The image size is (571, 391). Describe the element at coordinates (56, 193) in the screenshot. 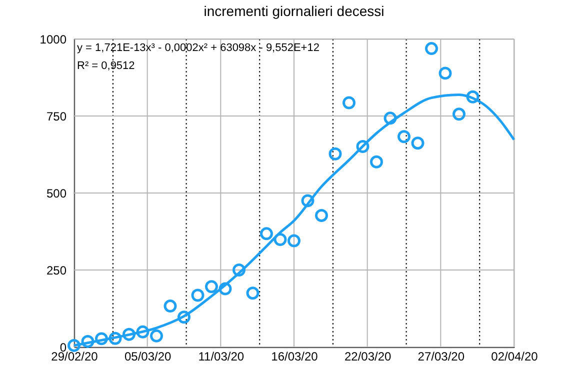

I see `y-tick-label: 500` at that location.